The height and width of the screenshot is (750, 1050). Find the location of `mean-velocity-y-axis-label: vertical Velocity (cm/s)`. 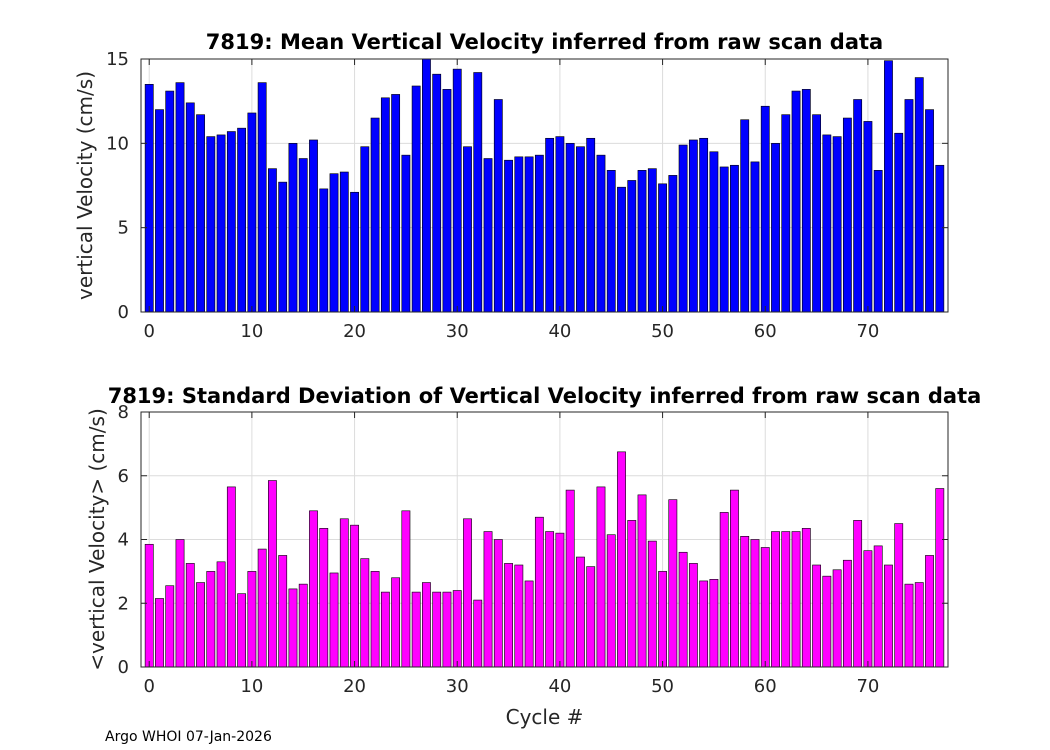

mean-velocity-y-axis-label: vertical Velocity (cm/s) is located at coordinates (85, 185).